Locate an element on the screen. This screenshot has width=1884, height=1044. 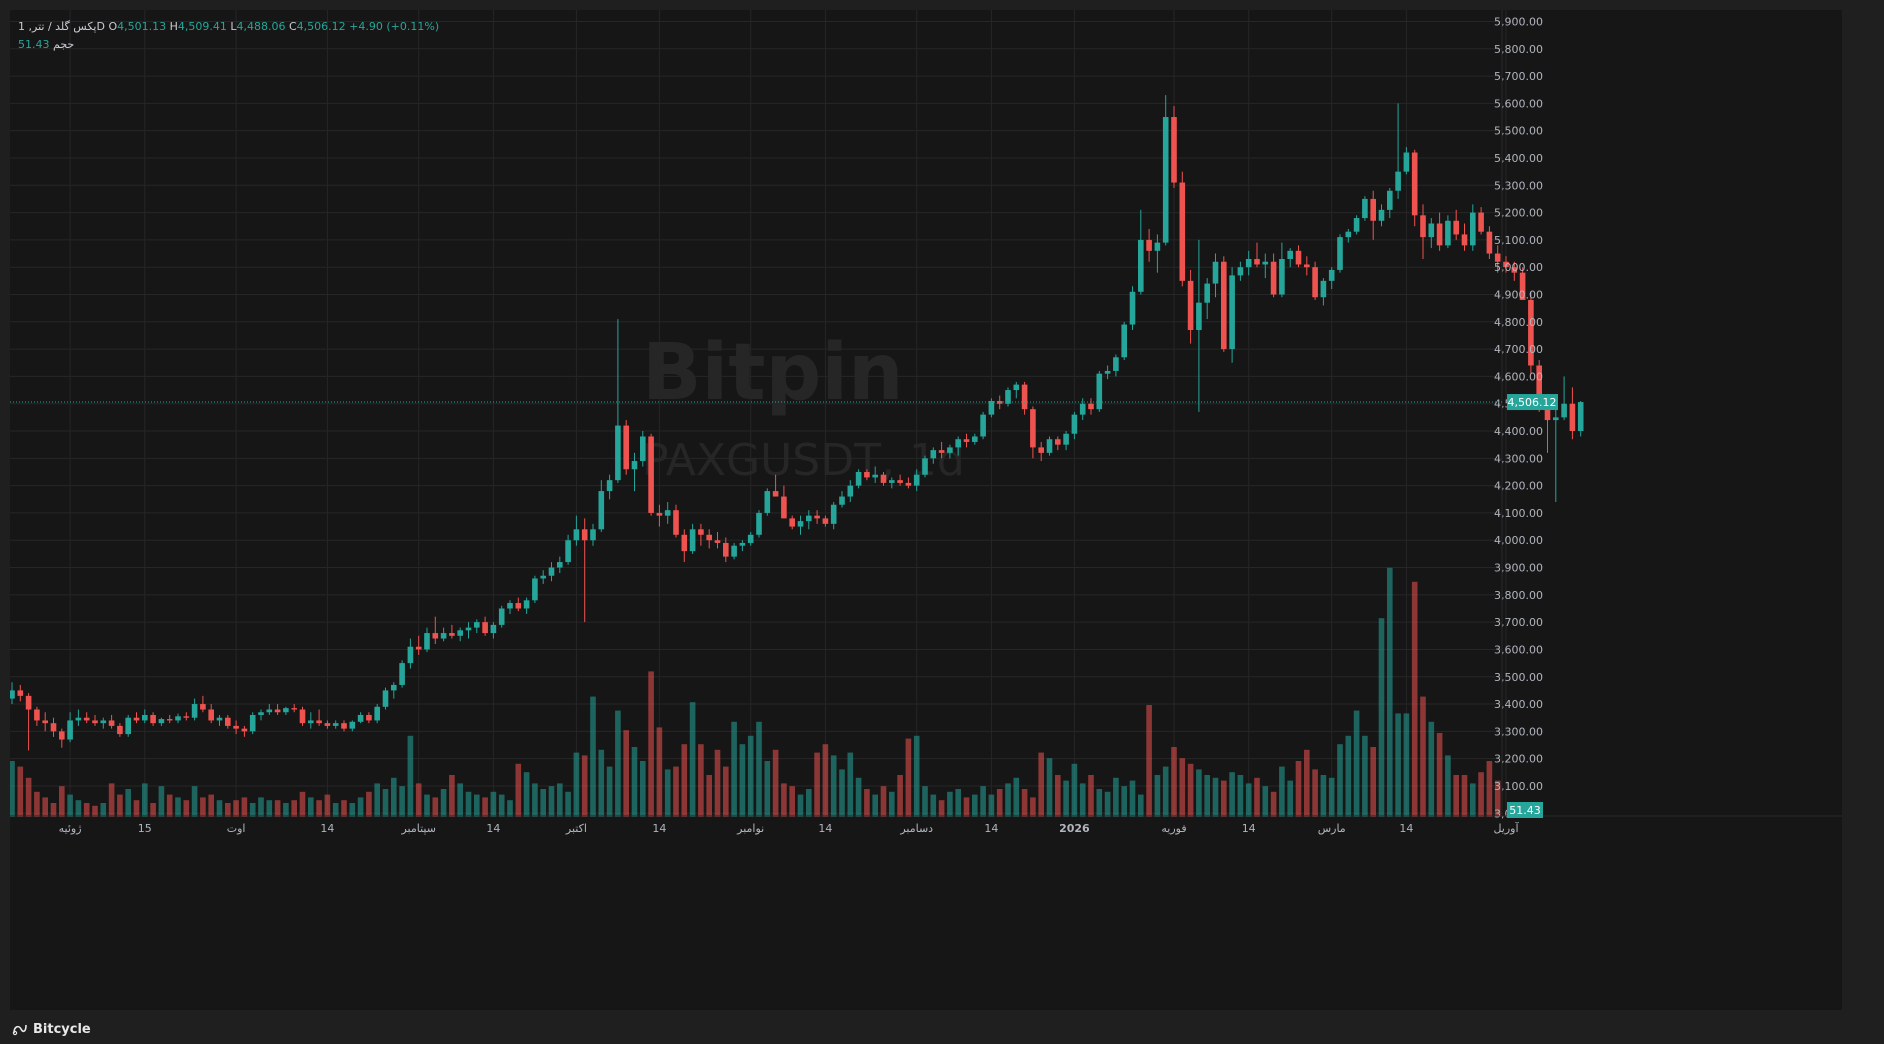
x-tick-label: ژوئیه is located at coordinates (70, 828).